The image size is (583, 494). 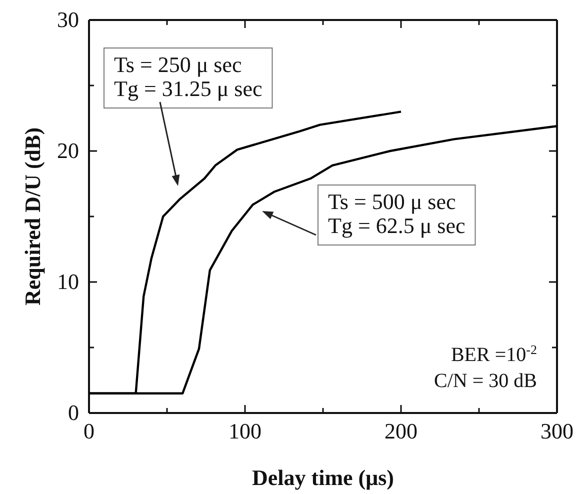 What do you see at coordinates (493, 354) in the screenshot?
I see `annotation: BER =10$^{-2}$` at bounding box center [493, 354].